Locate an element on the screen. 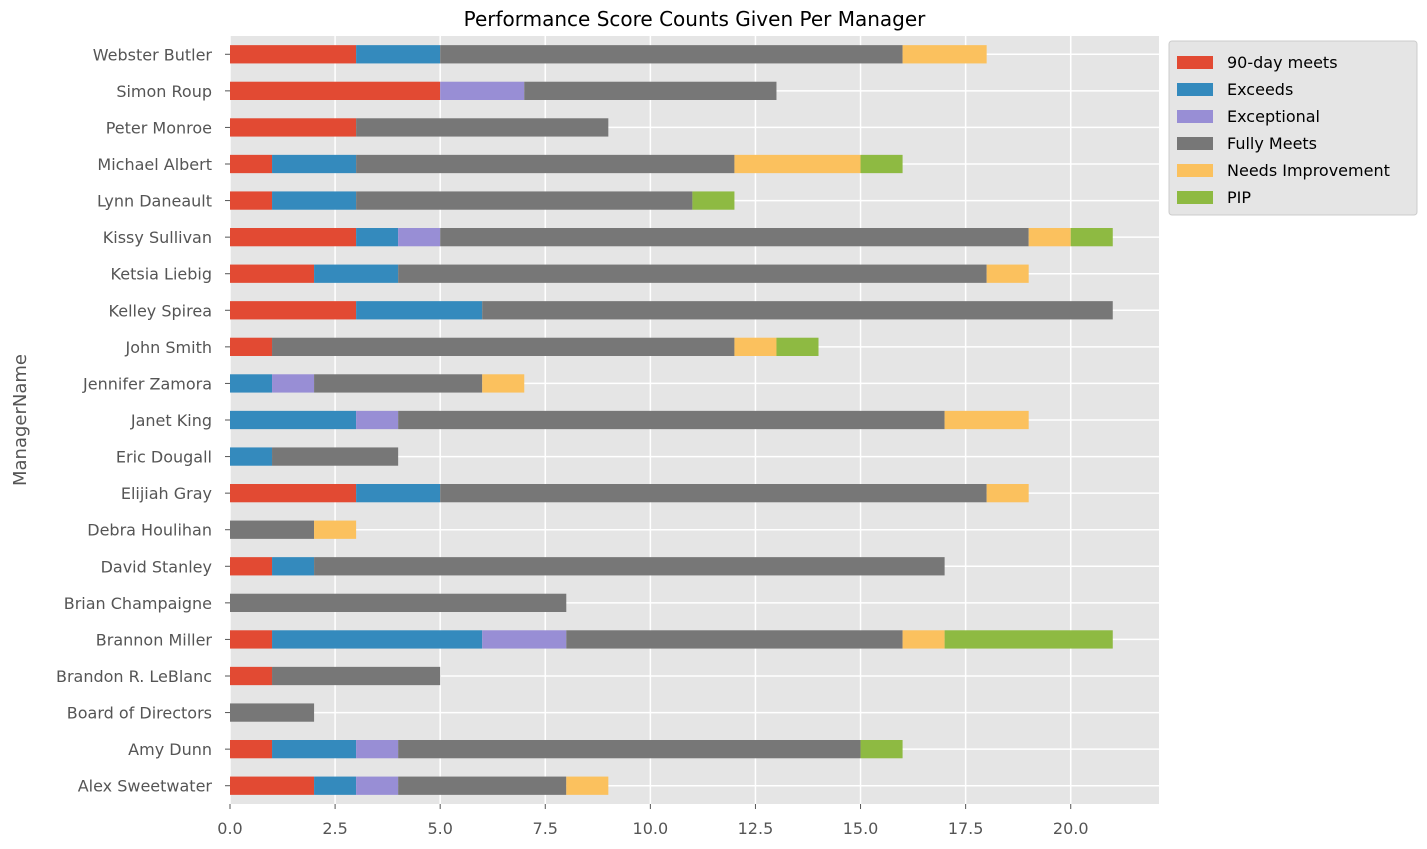 The width and height of the screenshot is (1427, 849). y-tick-label: Brandon R. LeBlanc is located at coordinates (134, 676).